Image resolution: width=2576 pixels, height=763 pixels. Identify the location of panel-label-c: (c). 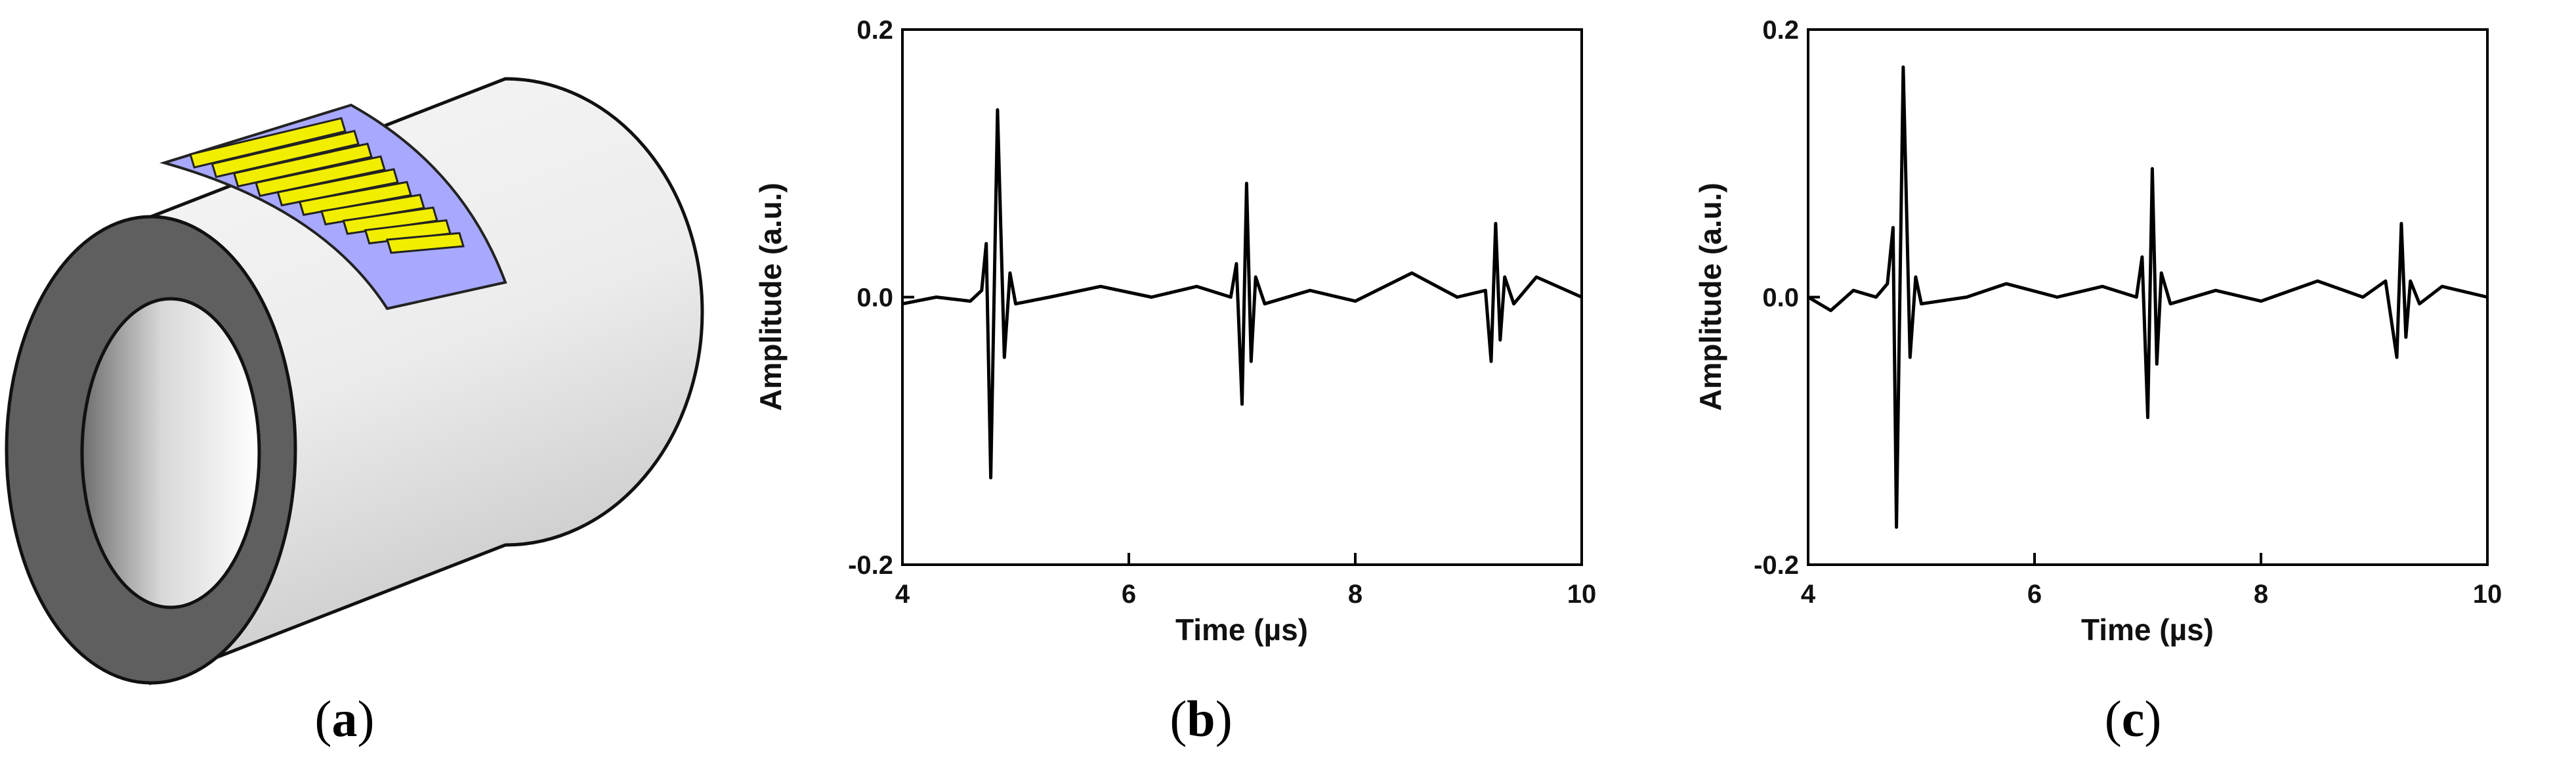
(2133, 718).